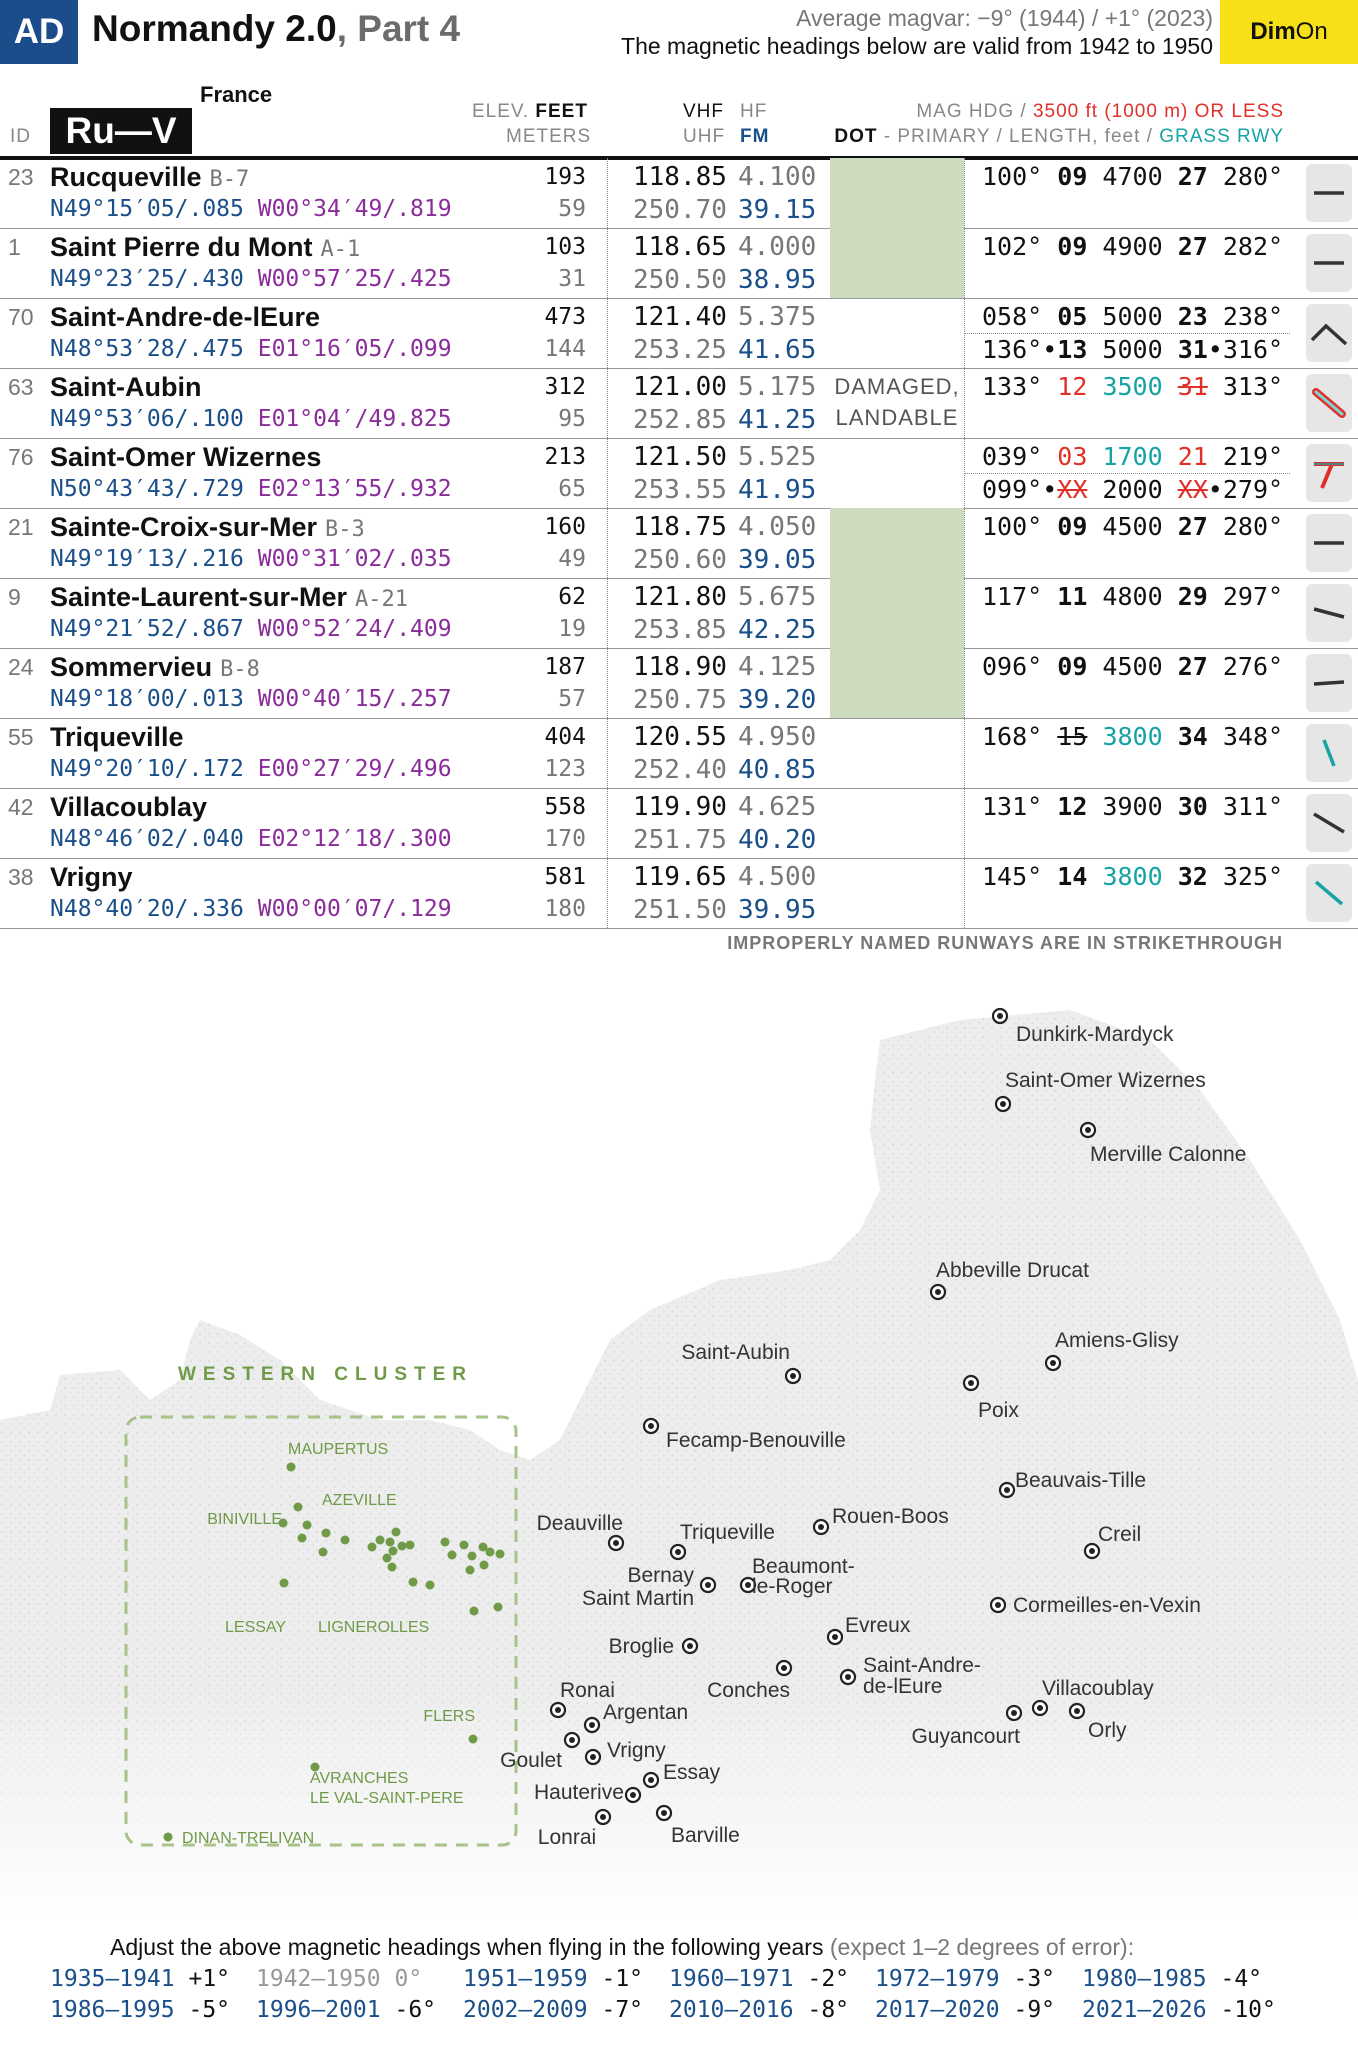 This screenshot has height=2048, width=1358. What do you see at coordinates (147, 419) in the screenshot?
I see `coord-lat: N49°53′06/.100` at bounding box center [147, 419].